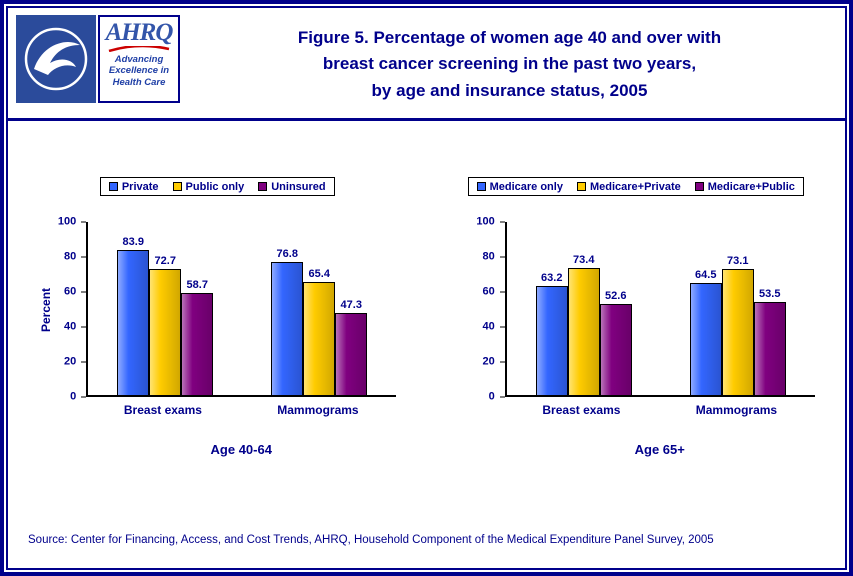 The image size is (853, 576). Describe the element at coordinates (738, 260) in the screenshot. I see `bar-value-label: 73.1` at that location.